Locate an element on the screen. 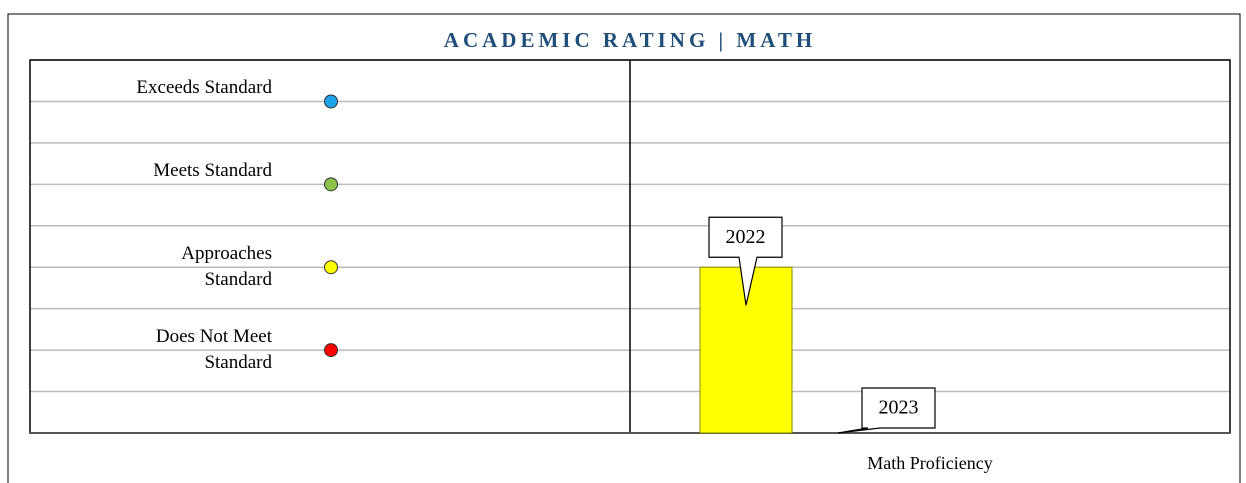 The height and width of the screenshot is (483, 1246). level-label: Does Not Meet Standard is located at coordinates (213, 350).